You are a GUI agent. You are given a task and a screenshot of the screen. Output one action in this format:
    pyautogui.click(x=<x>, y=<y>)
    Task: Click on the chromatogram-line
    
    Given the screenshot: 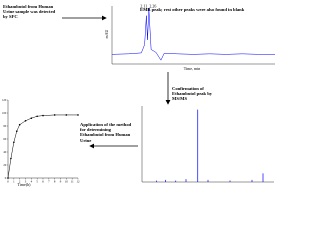 What is the action you would take?
    pyautogui.click(x=193, y=34)
    